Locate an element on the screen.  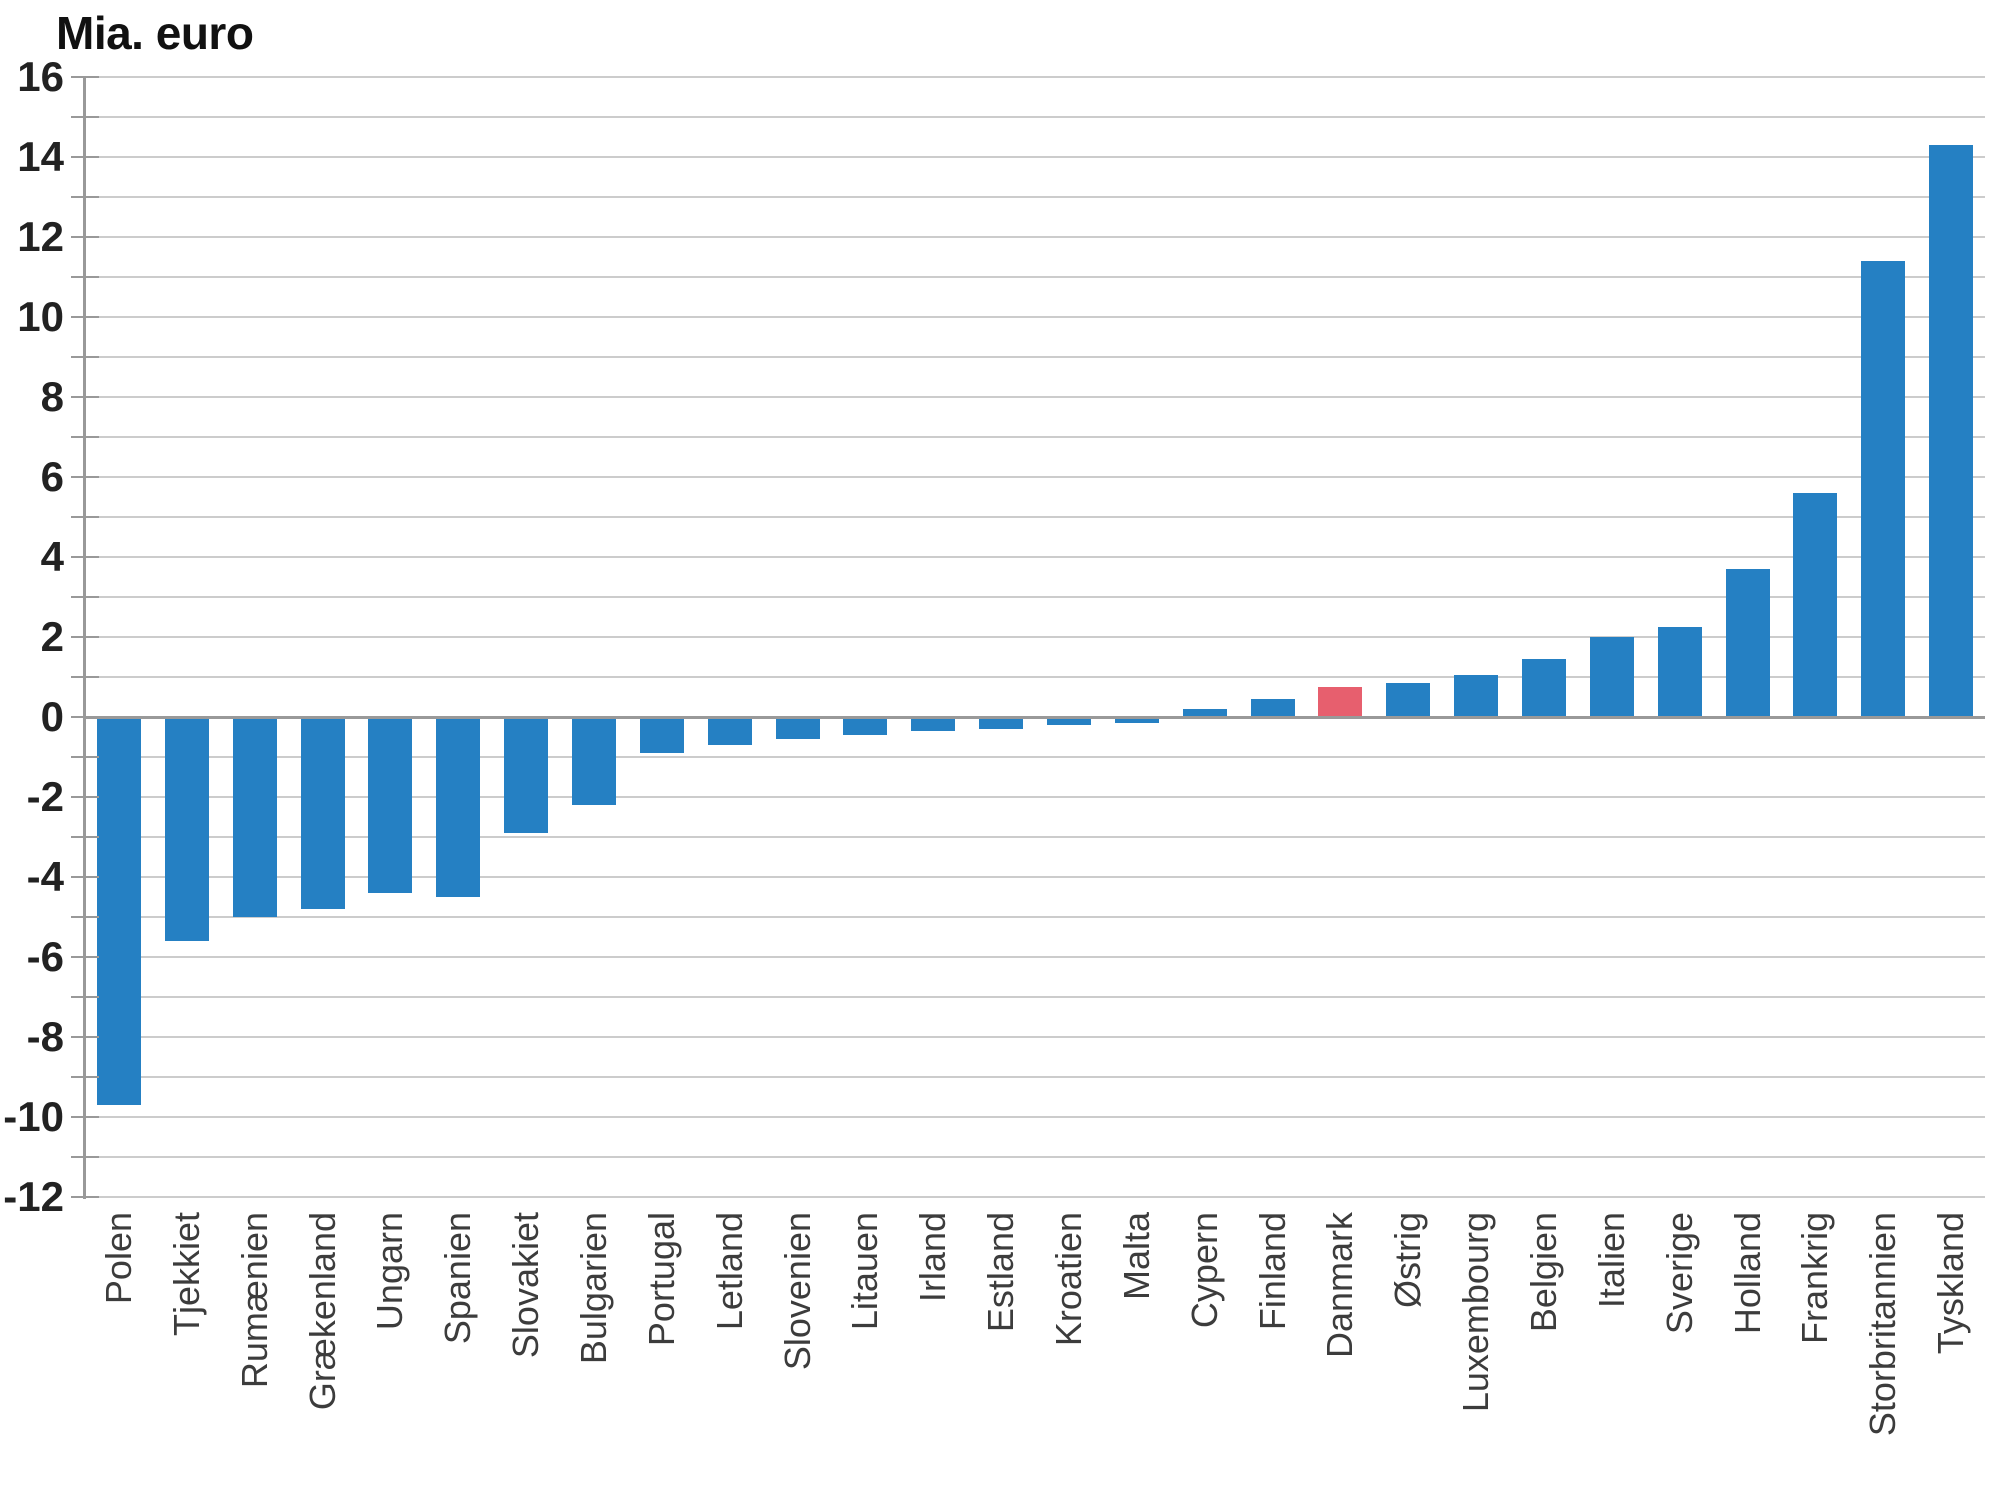
x-axis-label-text: Østrig is located at coordinates (1408, 1260).